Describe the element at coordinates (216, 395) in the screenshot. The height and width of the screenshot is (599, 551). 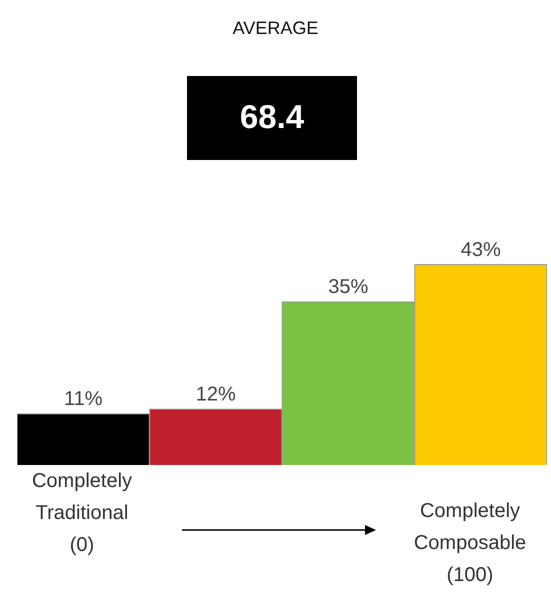
I see `data-label: 12%` at that location.